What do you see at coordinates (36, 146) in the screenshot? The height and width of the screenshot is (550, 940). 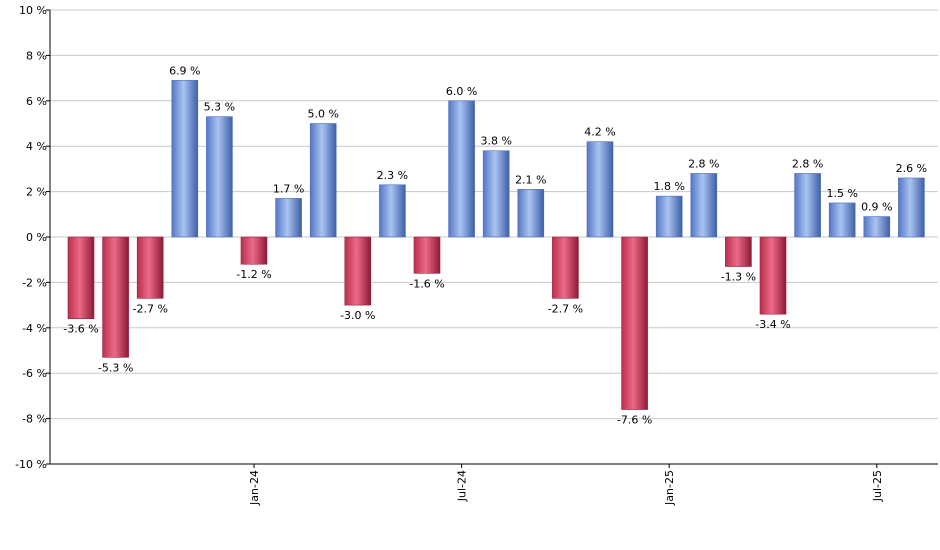 I see `y-tick-label: 4 %` at bounding box center [36, 146].